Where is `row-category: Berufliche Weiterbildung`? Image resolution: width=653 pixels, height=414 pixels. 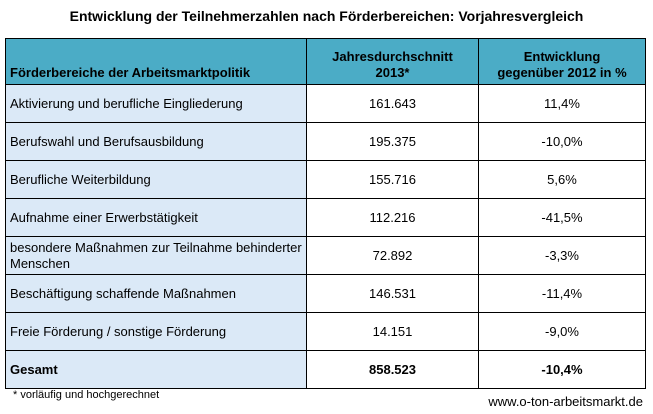 row-category: Berufliche Weiterbildung is located at coordinates (156, 179).